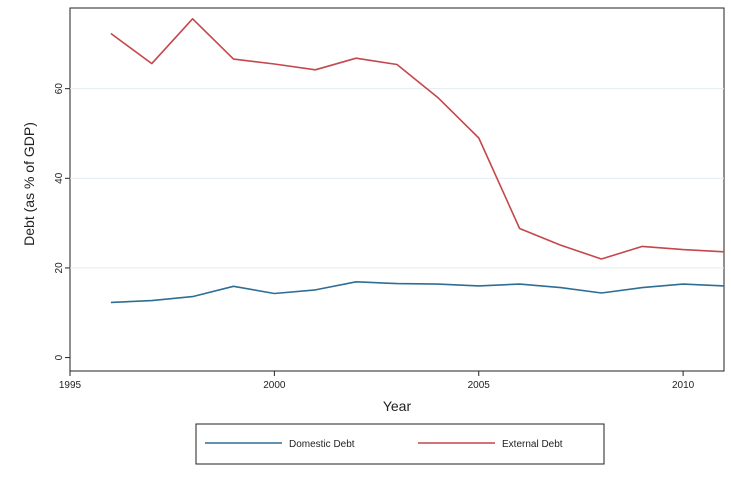 This screenshot has width=731, height=481. What do you see at coordinates (59, 268) in the screenshot?
I see `y-tick-label: 20` at bounding box center [59, 268].